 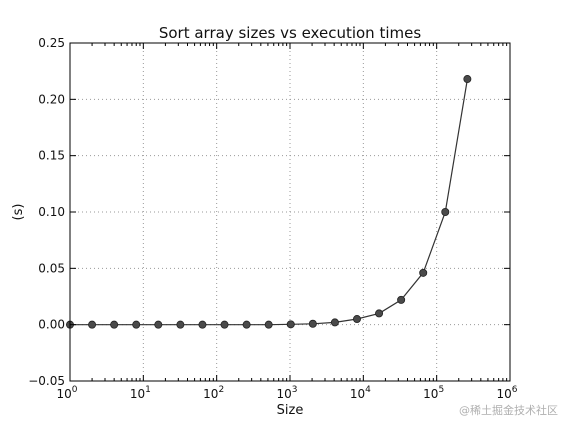 What do you see at coordinates (140, 393) in the screenshot?
I see `x-tick-label: 10¹` at bounding box center [140, 393].